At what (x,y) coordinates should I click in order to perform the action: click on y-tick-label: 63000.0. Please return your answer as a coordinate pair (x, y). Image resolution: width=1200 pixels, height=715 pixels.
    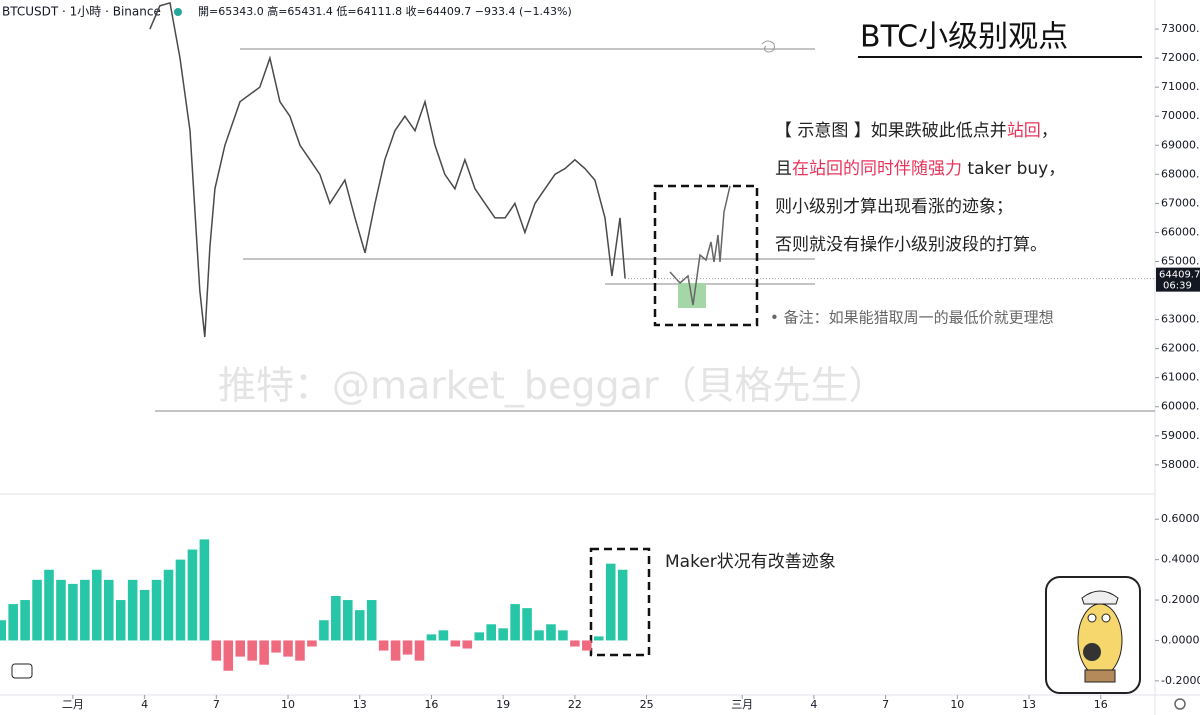
    Looking at the image, I should click on (1180, 319).